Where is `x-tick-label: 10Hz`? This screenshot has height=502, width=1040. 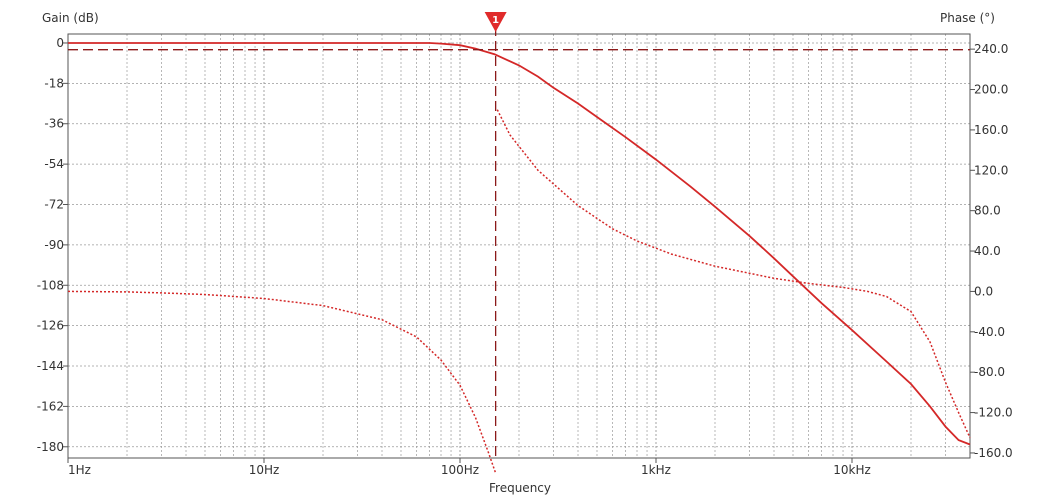 x-tick-label: 10Hz is located at coordinates (264, 470).